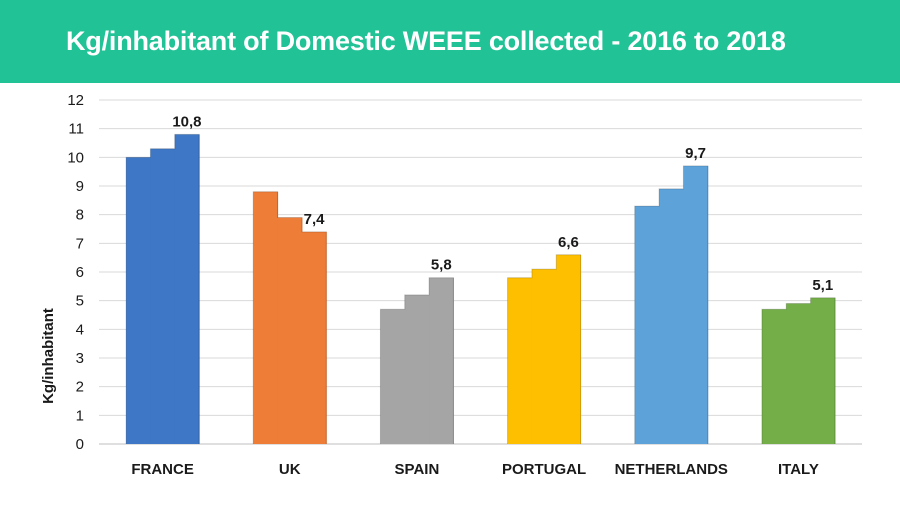  Describe the element at coordinates (695, 153) in the screenshot. I see `data-label-netherlands: 9,7` at that location.